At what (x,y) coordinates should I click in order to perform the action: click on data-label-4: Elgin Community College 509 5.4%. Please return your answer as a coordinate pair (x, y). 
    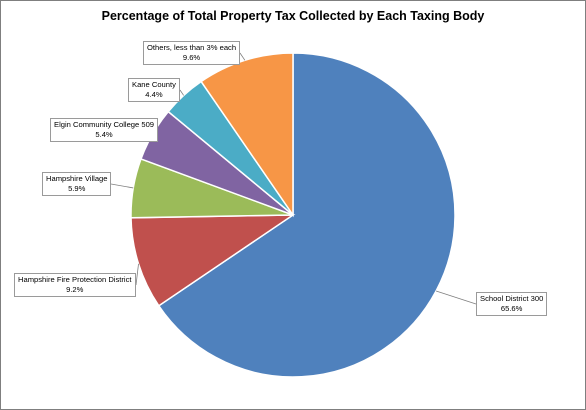
    Looking at the image, I should click on (104, 130).